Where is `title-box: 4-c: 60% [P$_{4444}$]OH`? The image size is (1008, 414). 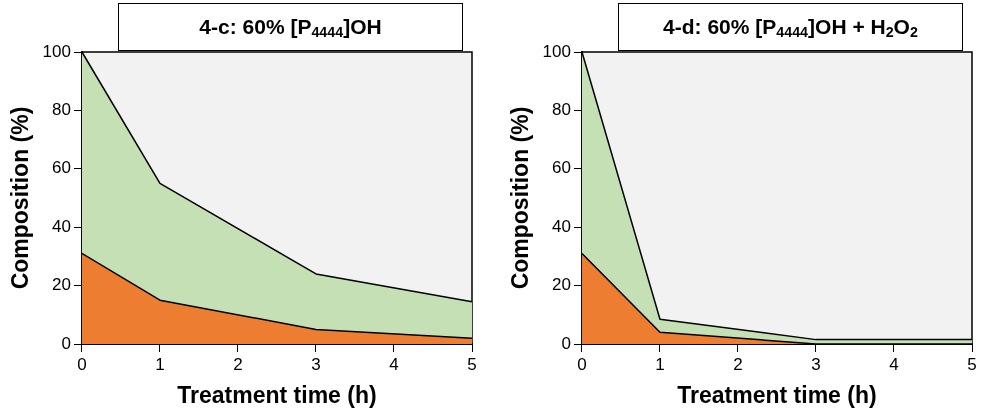 title-box: 4-c: 60% [P$_{4444}$]OH is located at coordinates (290, 27).